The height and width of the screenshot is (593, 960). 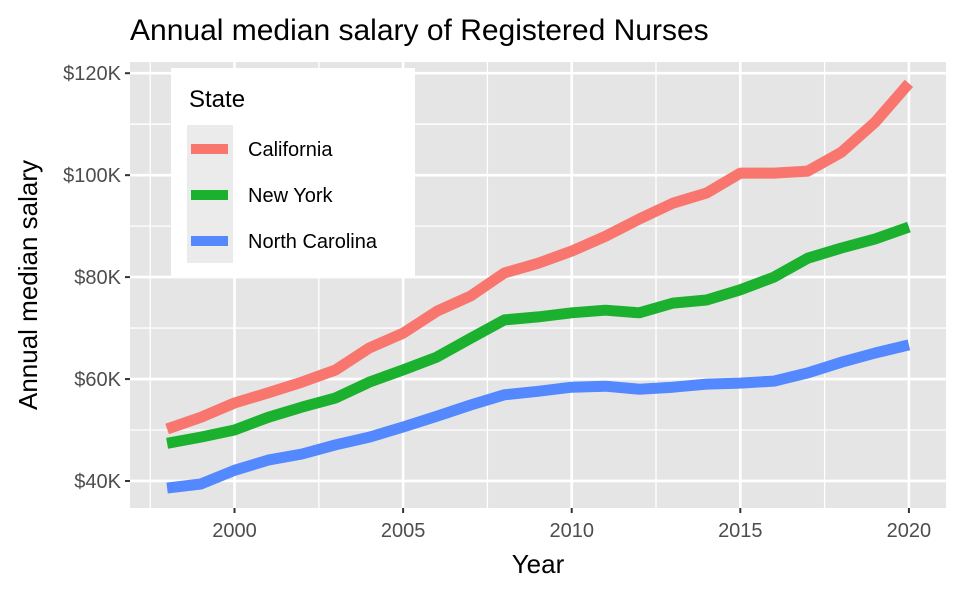 What do you see at coordinates (740, 531) in the screenshot?
I see `x-tick-label: 2015` at bounding box center [740, 531].